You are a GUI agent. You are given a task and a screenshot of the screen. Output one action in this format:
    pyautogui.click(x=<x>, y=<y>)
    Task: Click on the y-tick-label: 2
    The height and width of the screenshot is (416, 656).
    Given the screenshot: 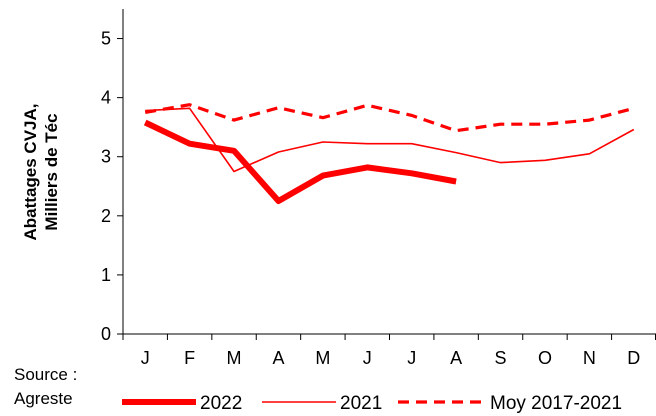 What is the action you would take?
    pyautogui.click(x=106, y=216)
    